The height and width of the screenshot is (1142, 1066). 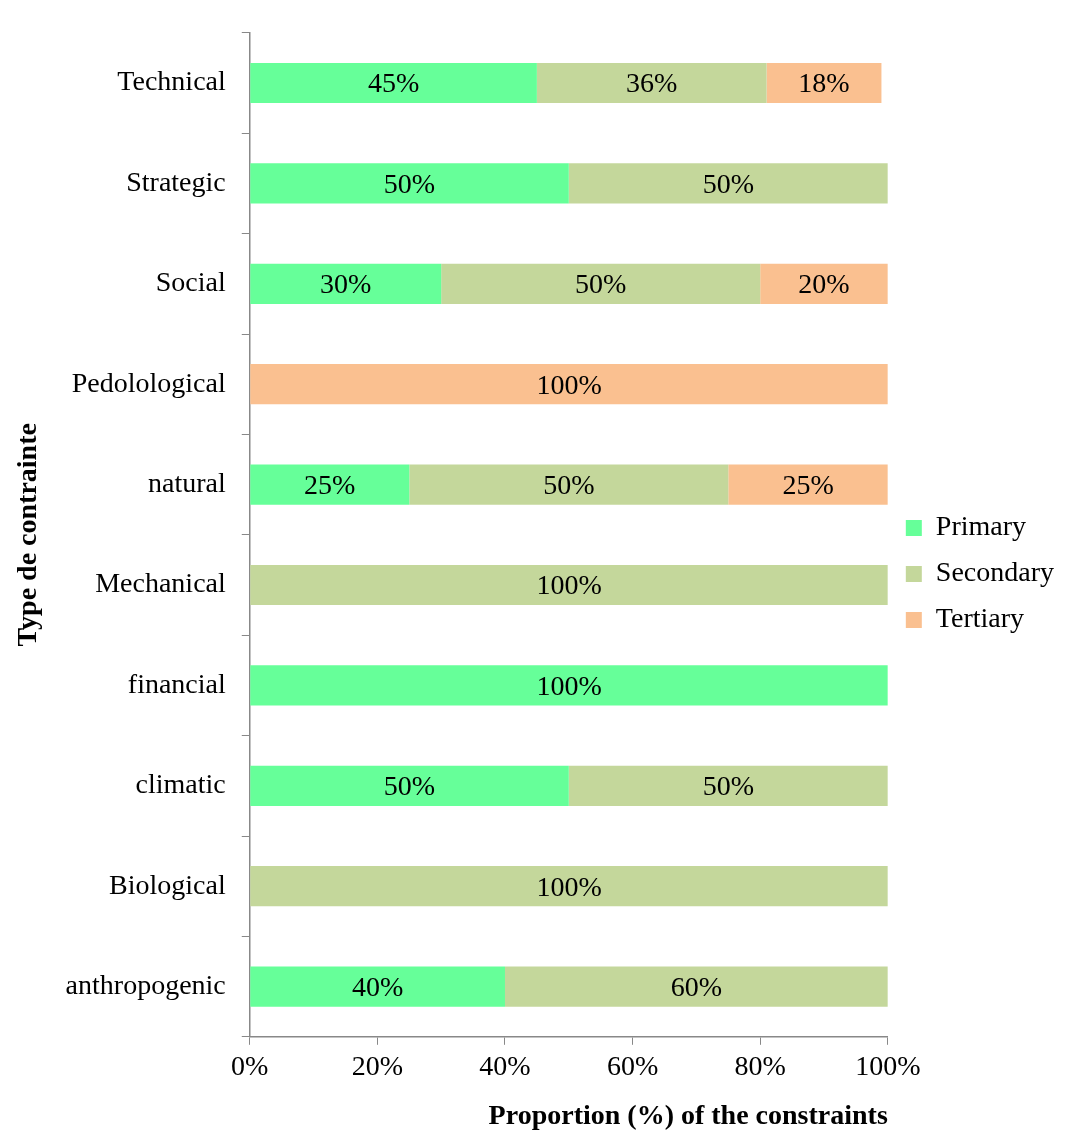 What do you see at coordinates (505, 1065) in the screenshot?
I see `x-tick-label: 40%` at bounding box center [505, 1065].